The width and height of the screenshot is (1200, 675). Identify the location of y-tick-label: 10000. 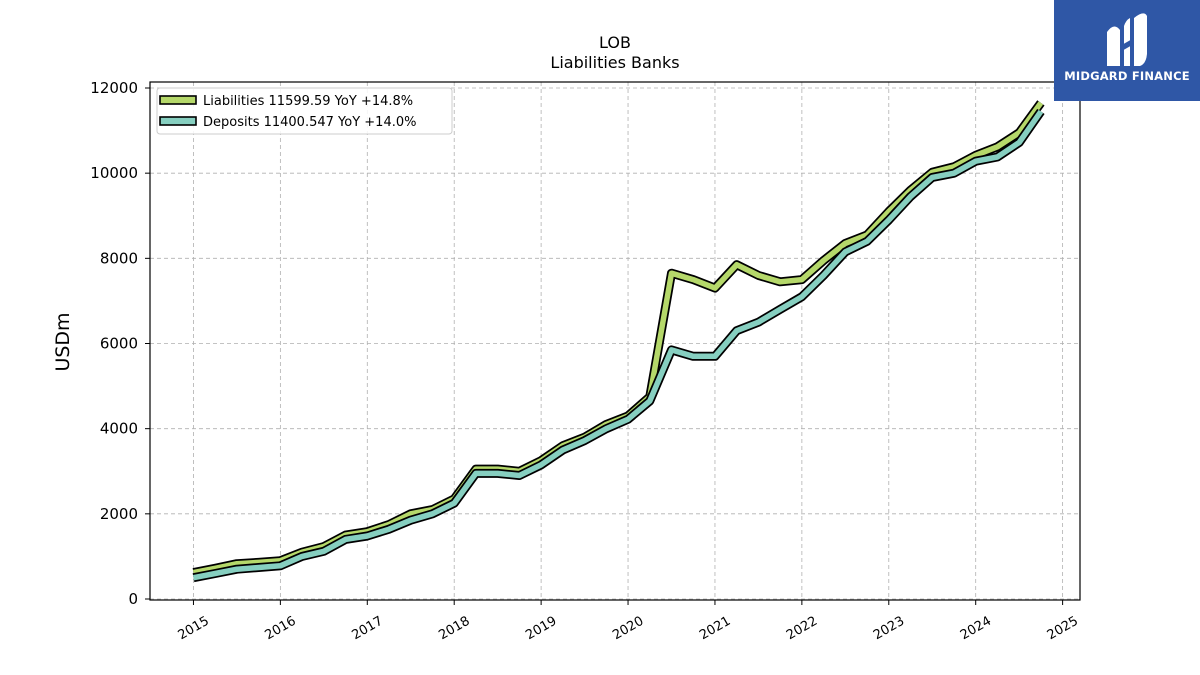
(114, 173).